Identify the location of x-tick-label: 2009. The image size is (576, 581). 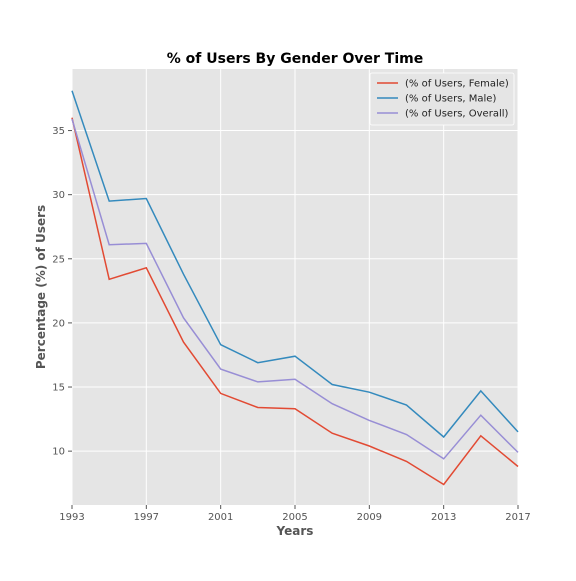
(369, 517).